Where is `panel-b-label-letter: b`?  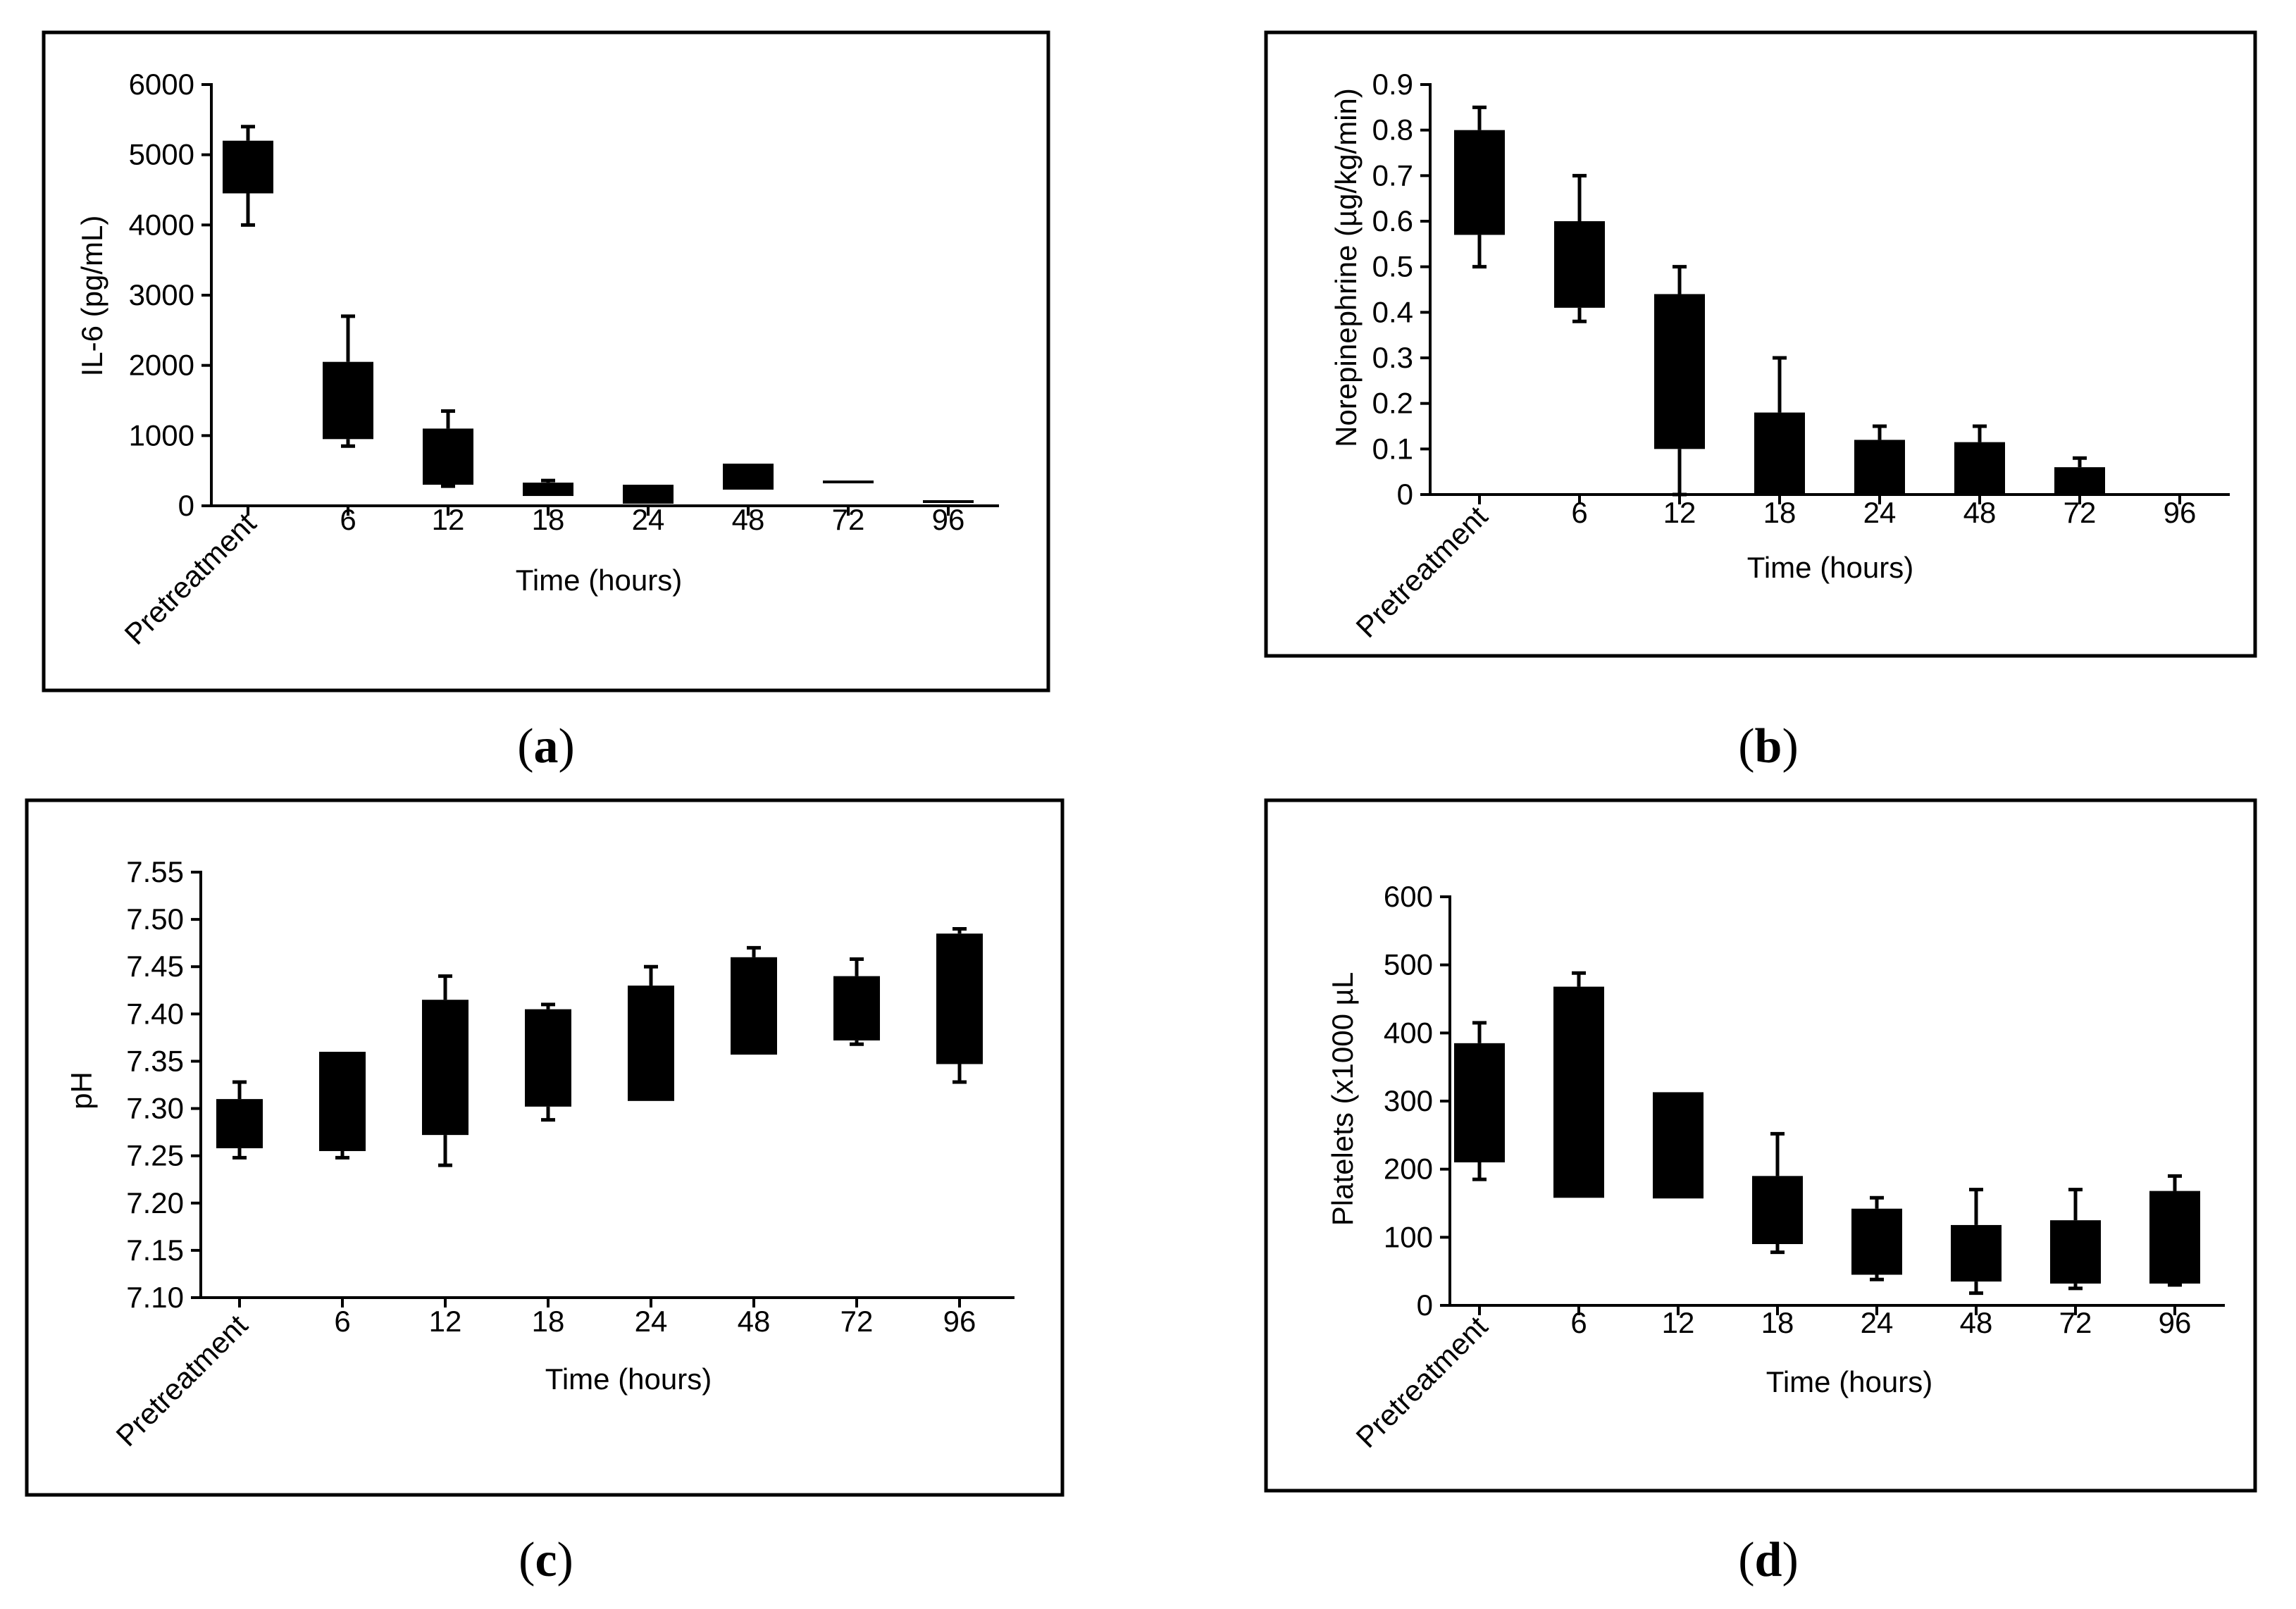 panel-b-label-letter: b is located at coordinates (1768, 746).